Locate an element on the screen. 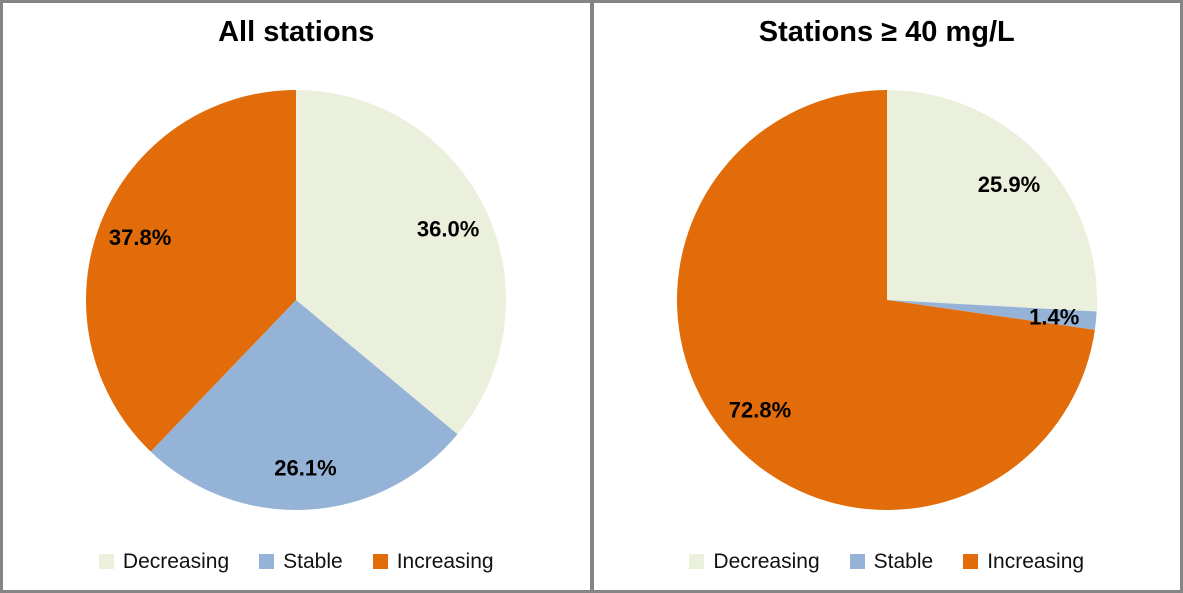 This screenshot has height=593, width=1183. pie-label-increasing: 72.8% is located at coordinates (760, 410).